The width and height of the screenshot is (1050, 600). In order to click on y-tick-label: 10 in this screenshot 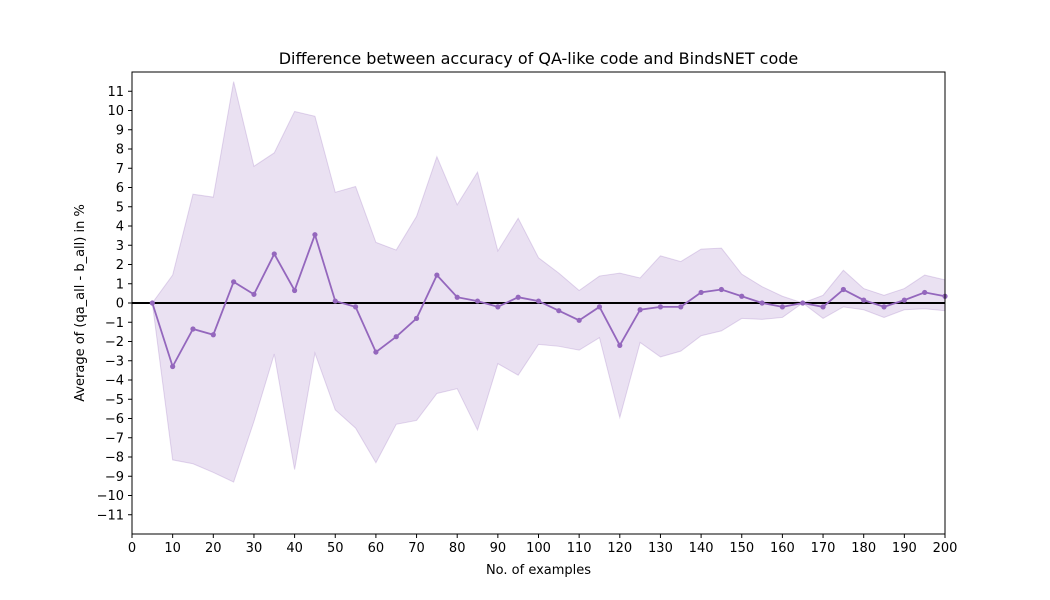, I will do `click(115, 111)`.